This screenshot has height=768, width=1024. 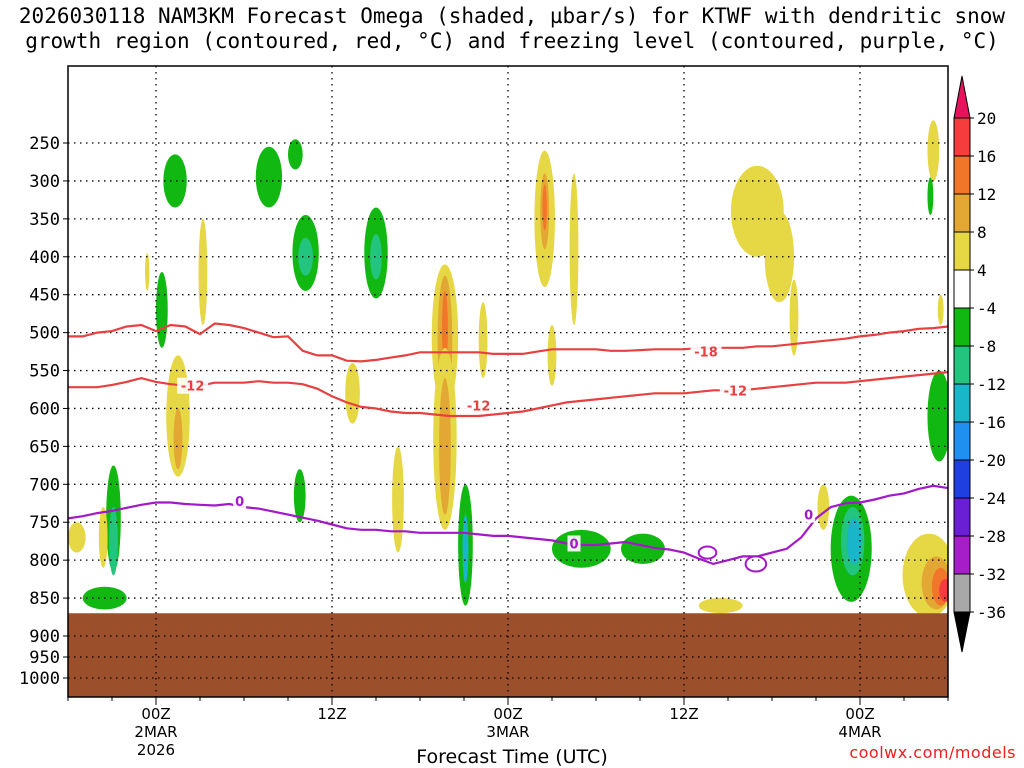 I want to click on x-tick-label: 12Z, so click(x=331, y=714).